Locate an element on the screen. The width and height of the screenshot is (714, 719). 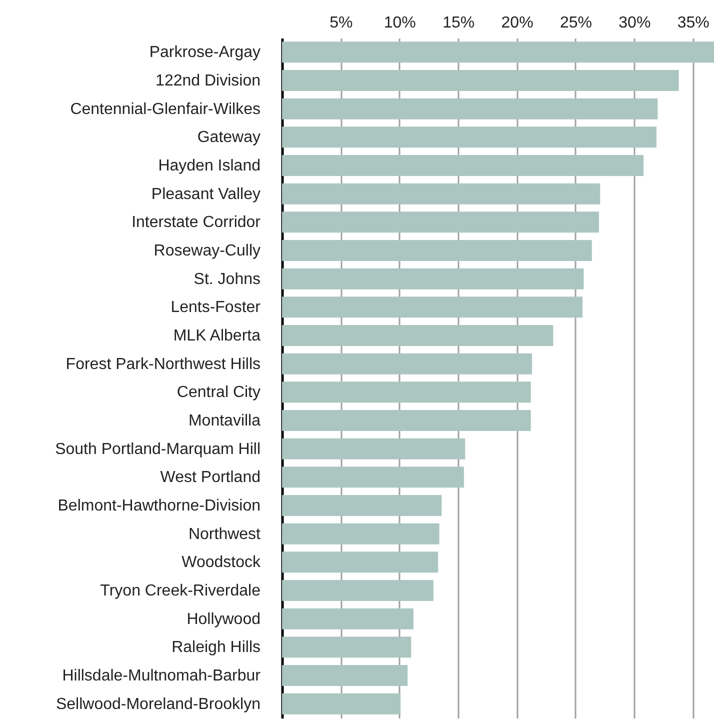
x-tick-label: 25% is located at coordinates (576, 23).